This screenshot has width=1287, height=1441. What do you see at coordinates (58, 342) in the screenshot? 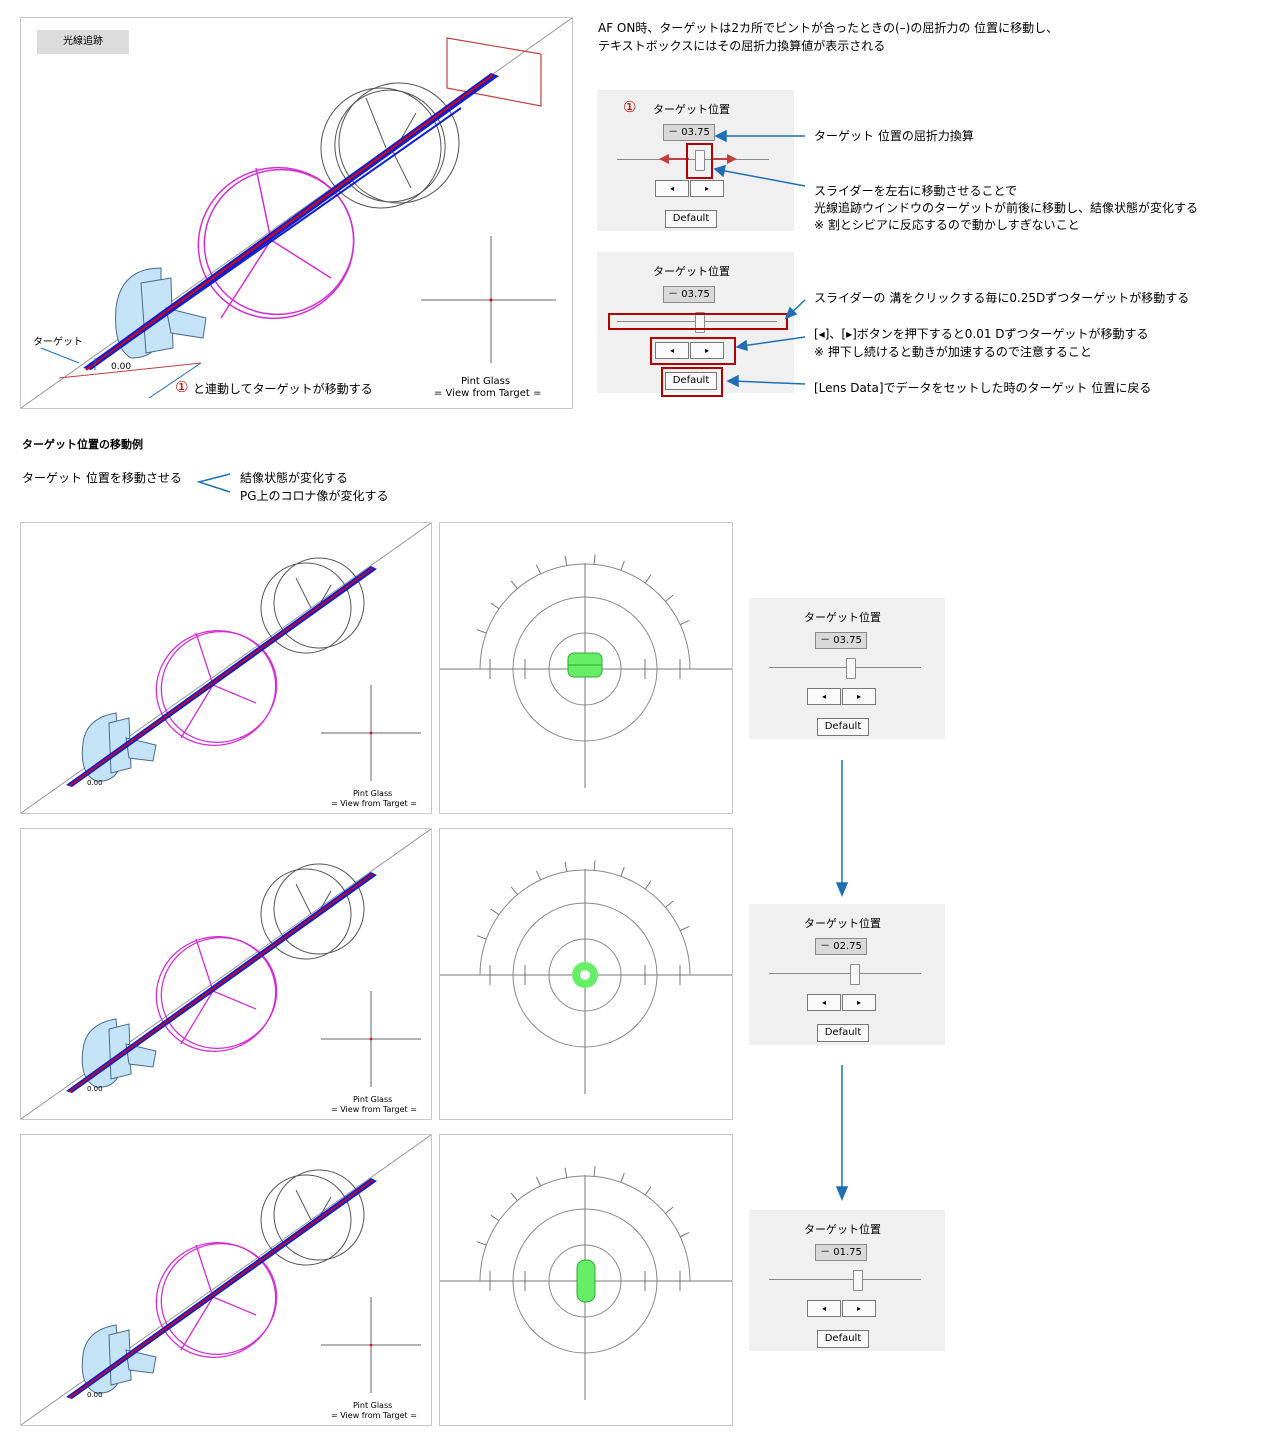
I see `target-label: ターゲット` at bounding box center [58, 342].